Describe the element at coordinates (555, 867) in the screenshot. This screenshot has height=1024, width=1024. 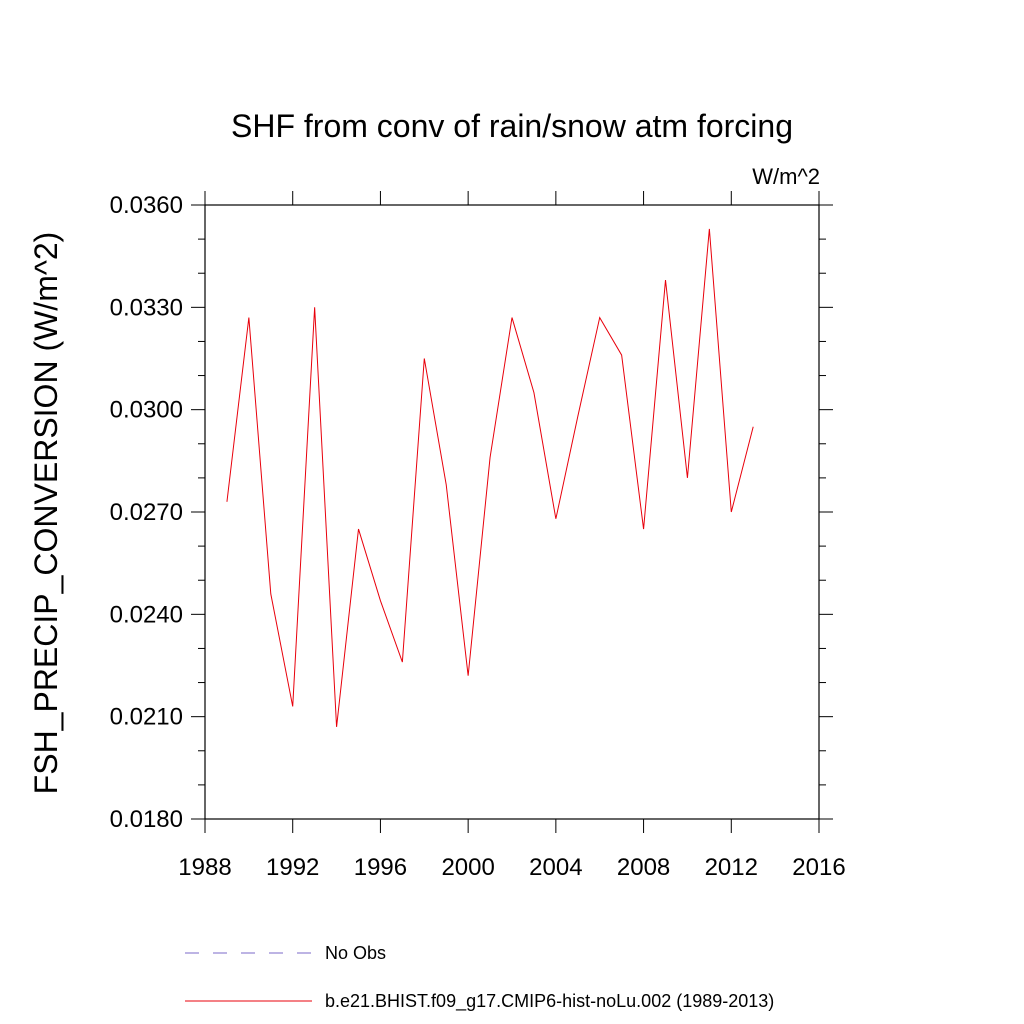
I see `x-tick-label: 2004` at that location.